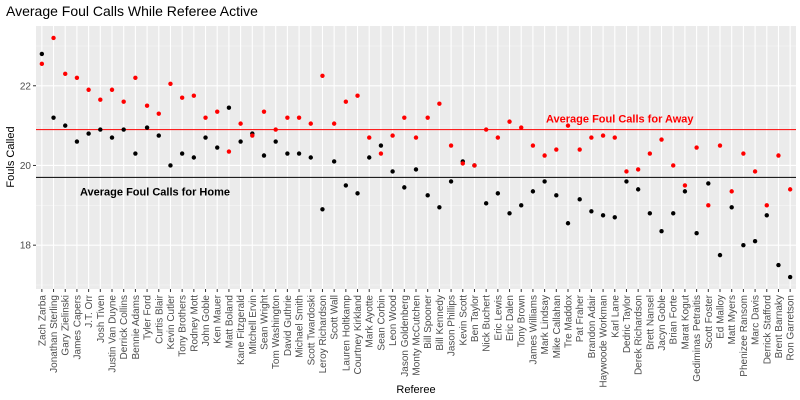  What do you see at coordinates (241, 330) in the screenshot?
I see `x-tick-label: Kane Fitzgerald` at bounding box center [241, 330].